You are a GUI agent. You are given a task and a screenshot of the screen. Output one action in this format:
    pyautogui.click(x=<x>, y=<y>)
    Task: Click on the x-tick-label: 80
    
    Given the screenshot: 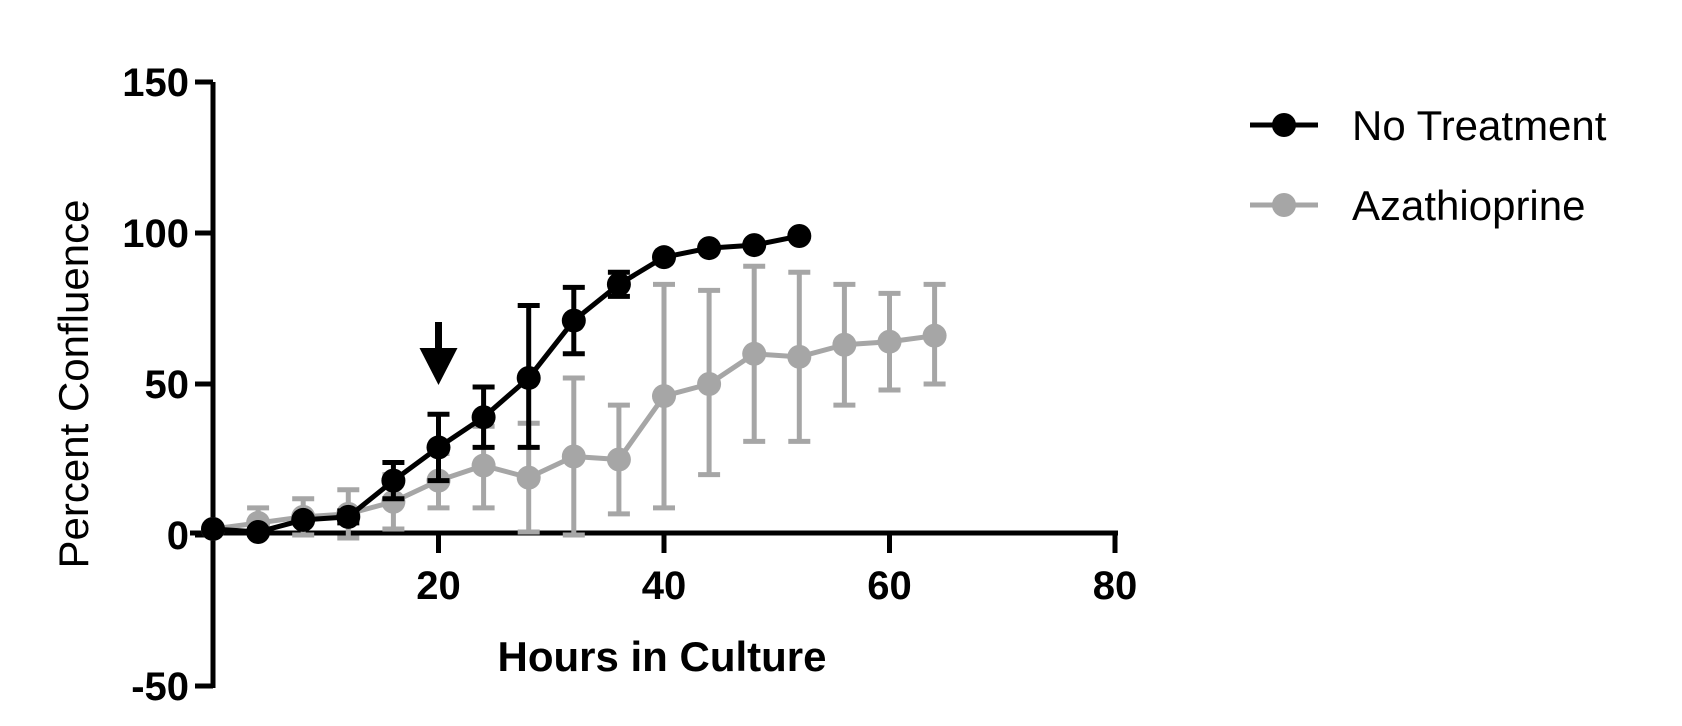 What is the action you would take?
    pyautogui.click(x=1115, y=586)
    